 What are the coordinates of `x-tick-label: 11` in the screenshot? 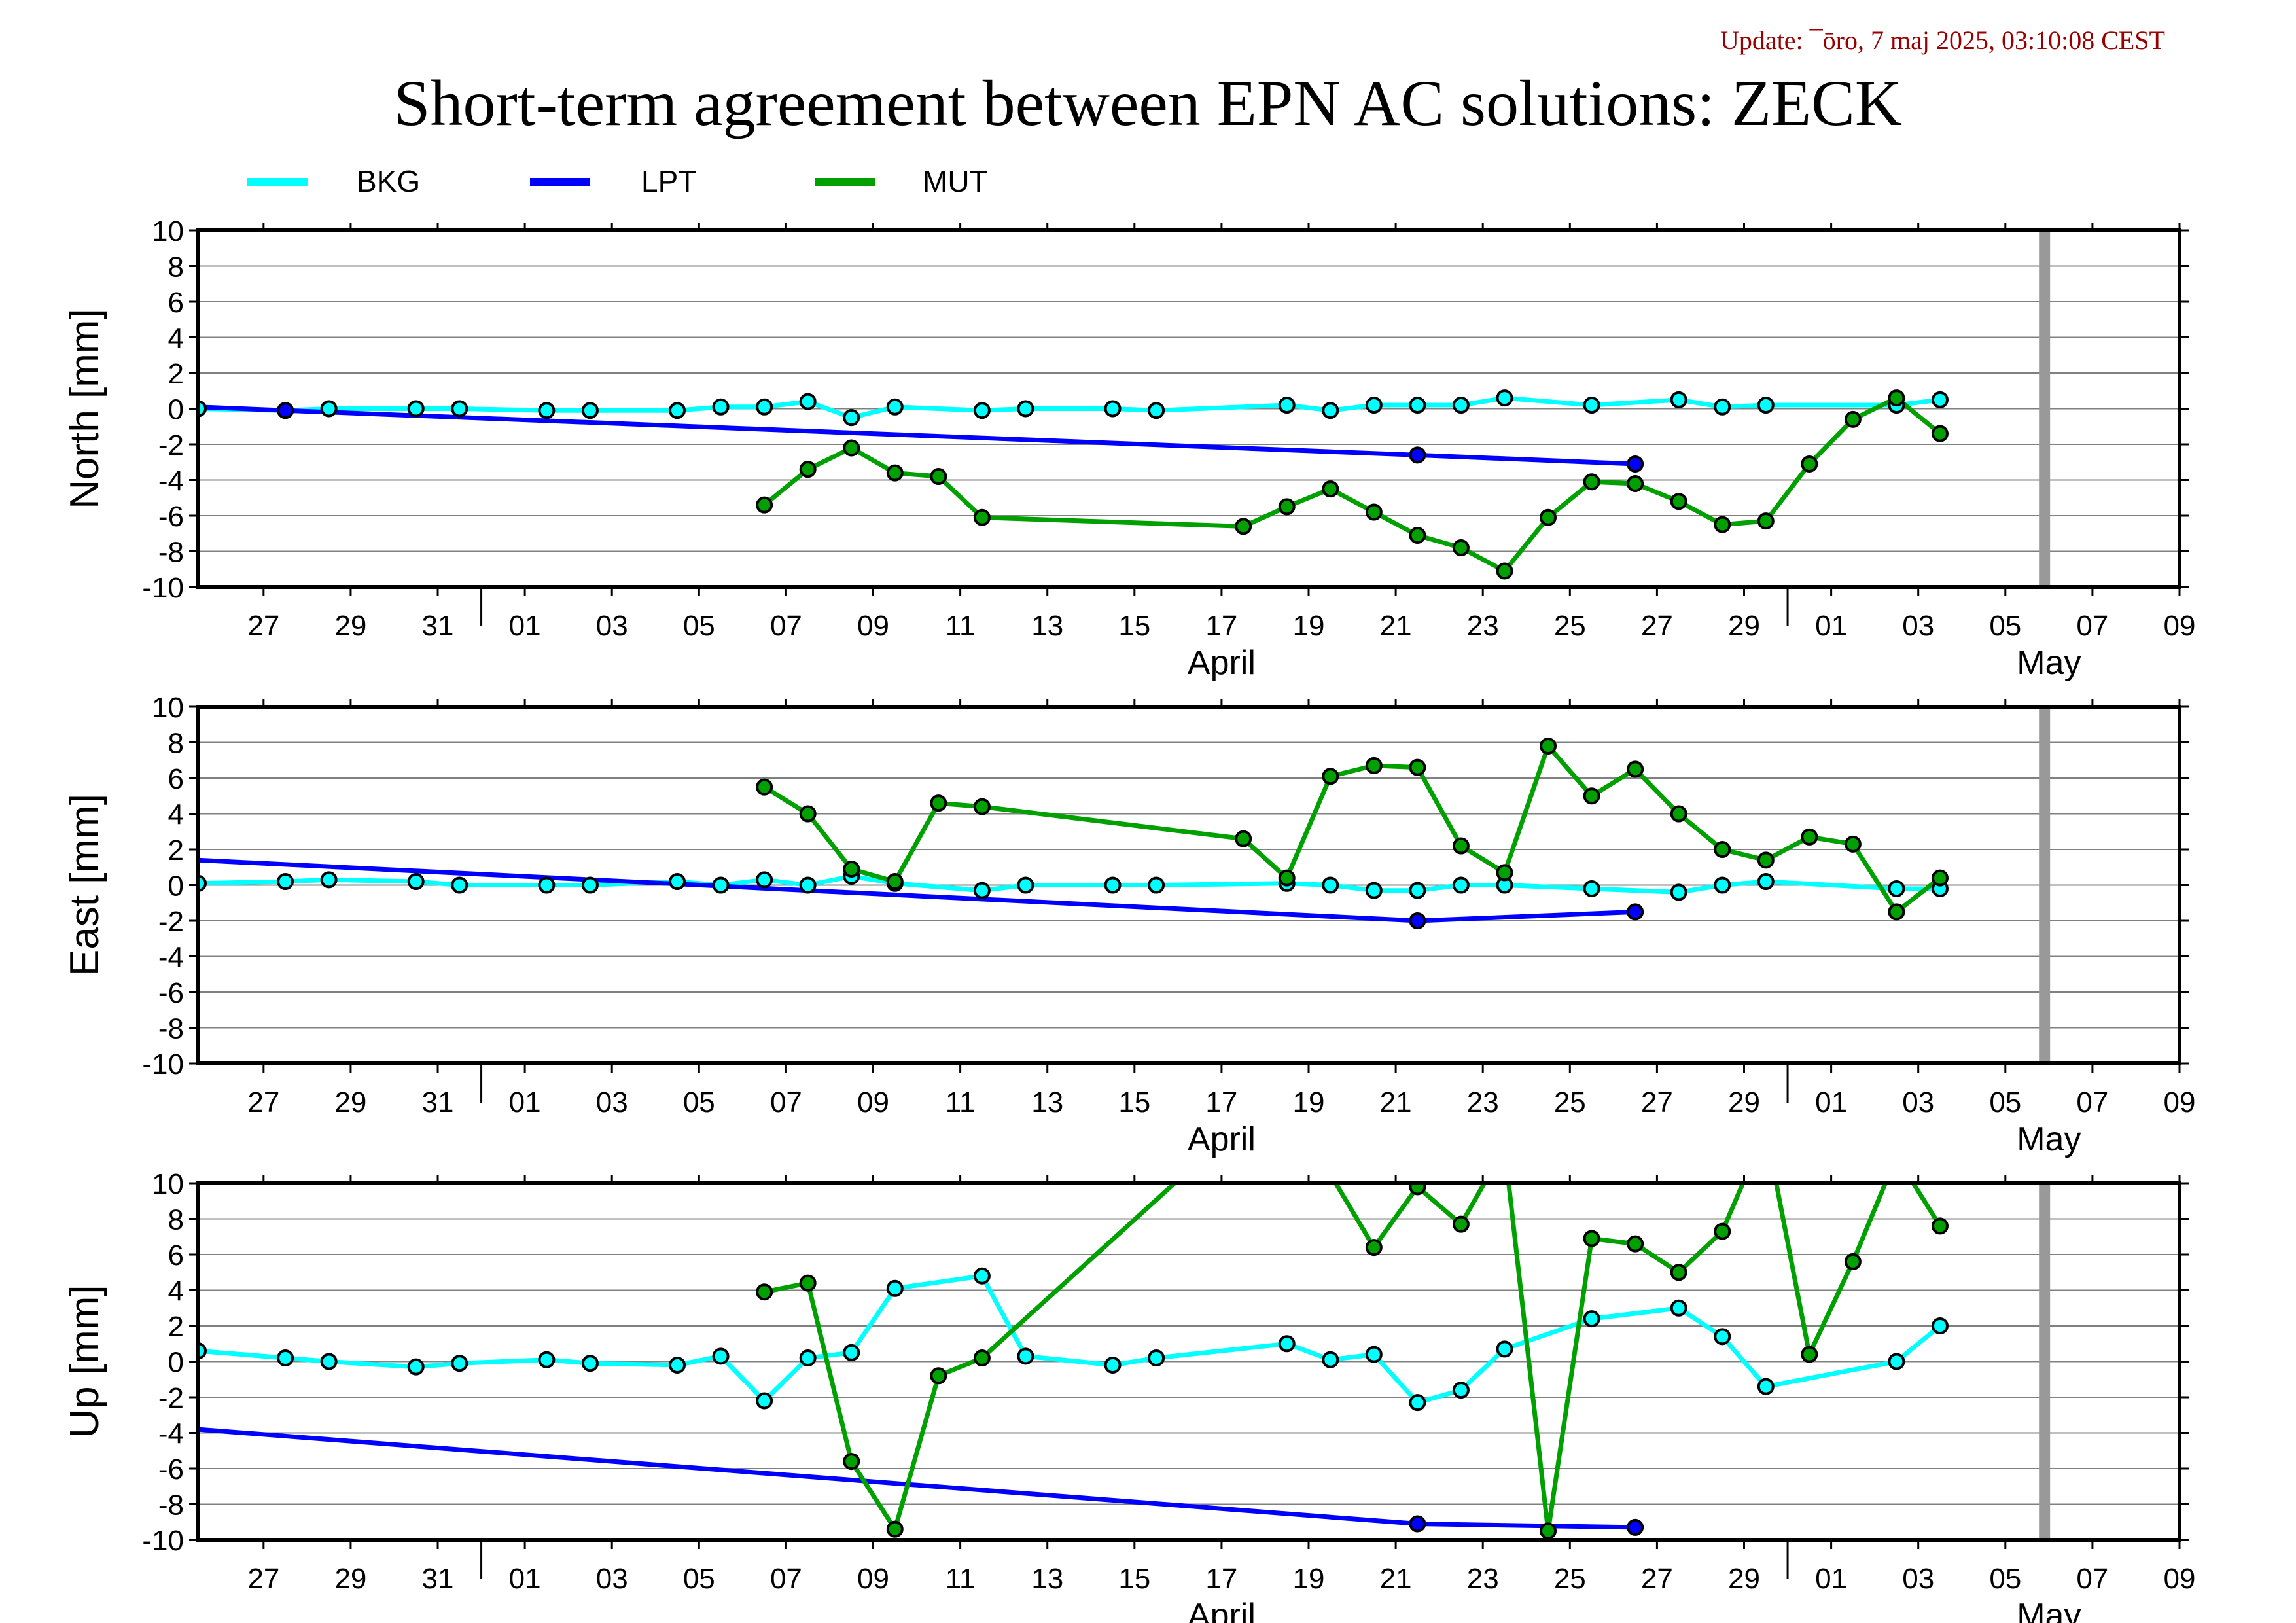 It's located at (961, 1579).